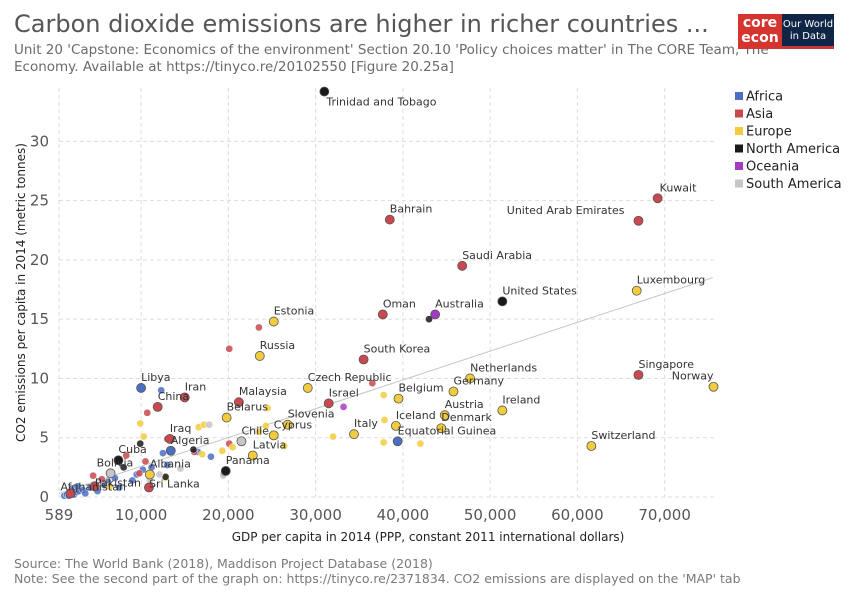  Describe the element at coordinates (184, 397) in the screenshot. I see `data-point-iran` at that location.